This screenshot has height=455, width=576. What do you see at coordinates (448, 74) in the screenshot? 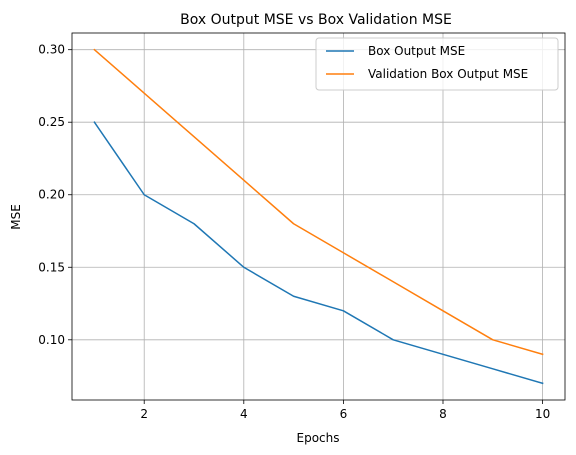
I see `legend-label-validation-box-output-mse: Validation Box Output MSE` at bounding box center [448, 74].